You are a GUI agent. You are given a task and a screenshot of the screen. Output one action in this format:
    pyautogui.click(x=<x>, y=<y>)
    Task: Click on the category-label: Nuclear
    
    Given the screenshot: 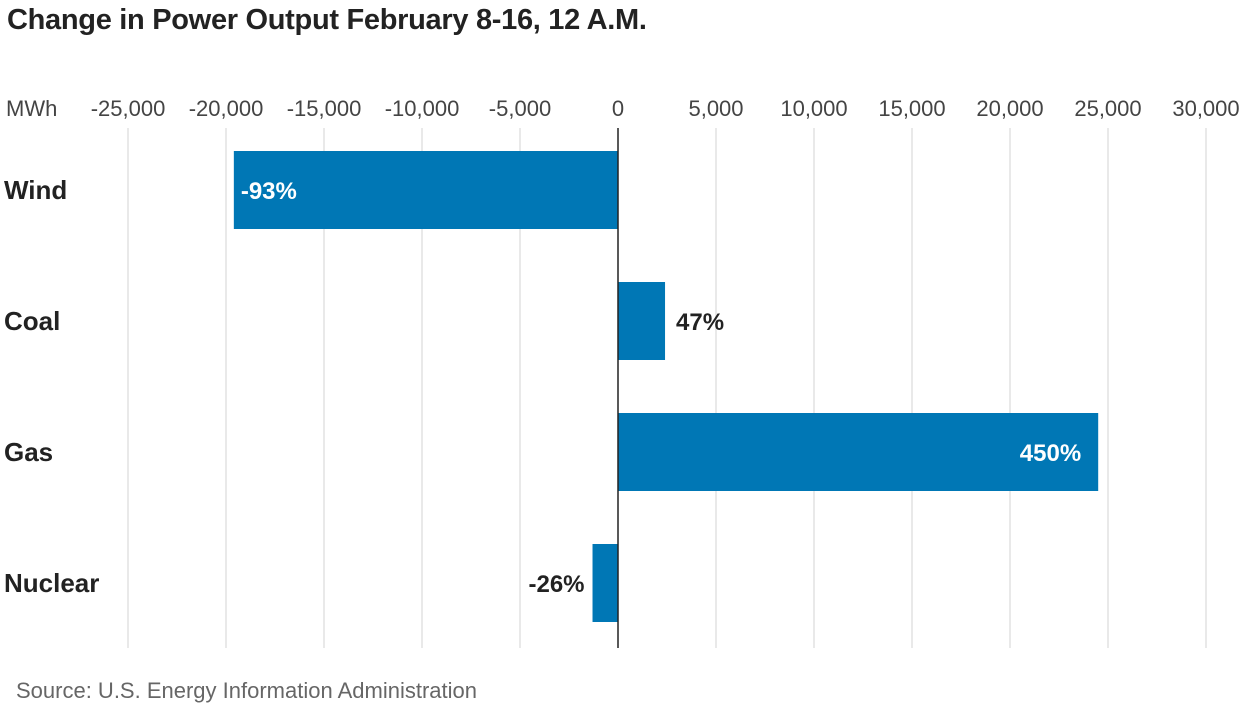 What is the action you would take?
    pyautogui.click(x=51, y=583)
    